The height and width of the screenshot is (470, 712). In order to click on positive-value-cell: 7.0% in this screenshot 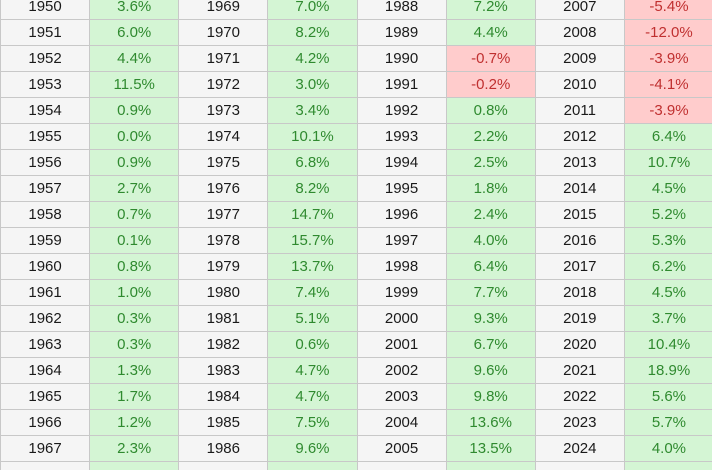, I will do `click(312, 10)`.